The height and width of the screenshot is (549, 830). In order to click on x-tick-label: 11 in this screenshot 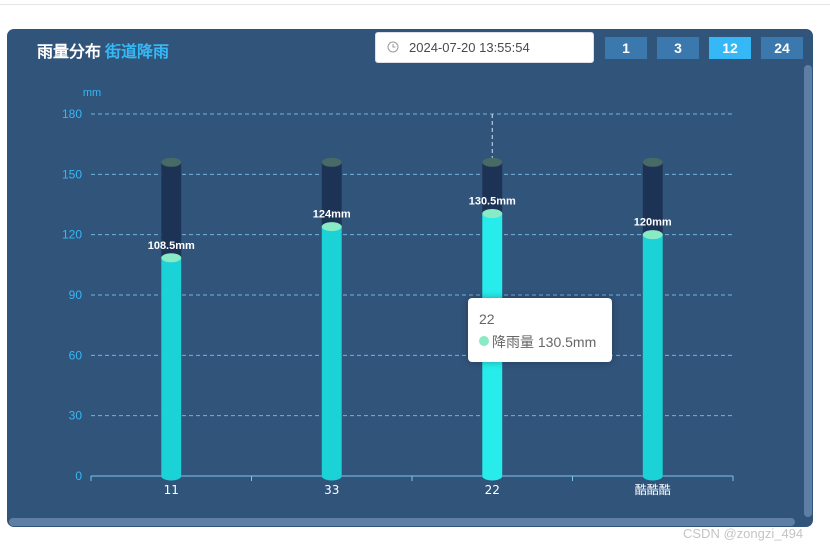, I will do `click(171, 490)`.